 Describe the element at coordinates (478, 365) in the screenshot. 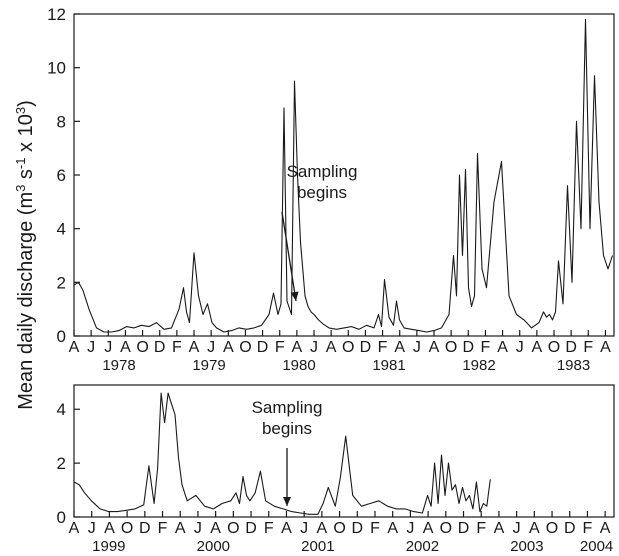

I see `x-year-label: 1982` at that location.